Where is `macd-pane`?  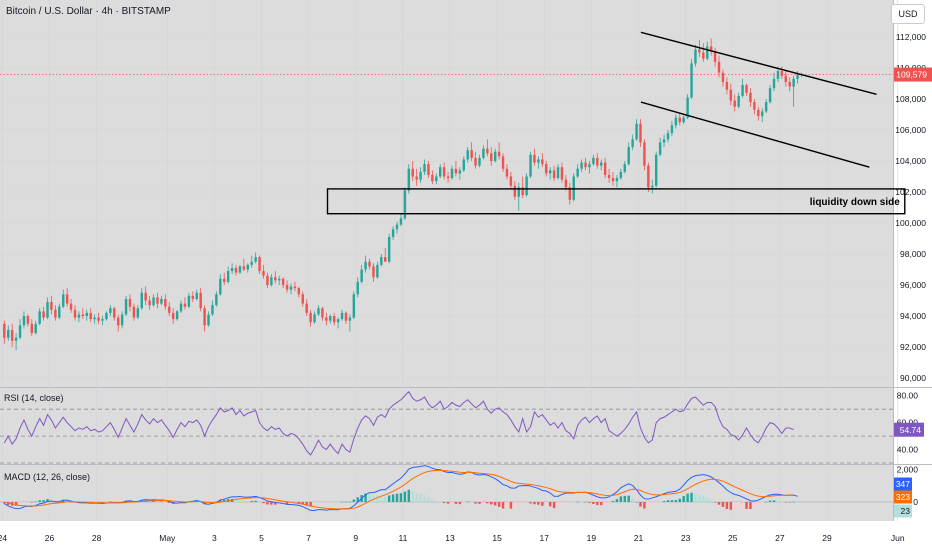 macd-pane is located at coordinates (446, 488).